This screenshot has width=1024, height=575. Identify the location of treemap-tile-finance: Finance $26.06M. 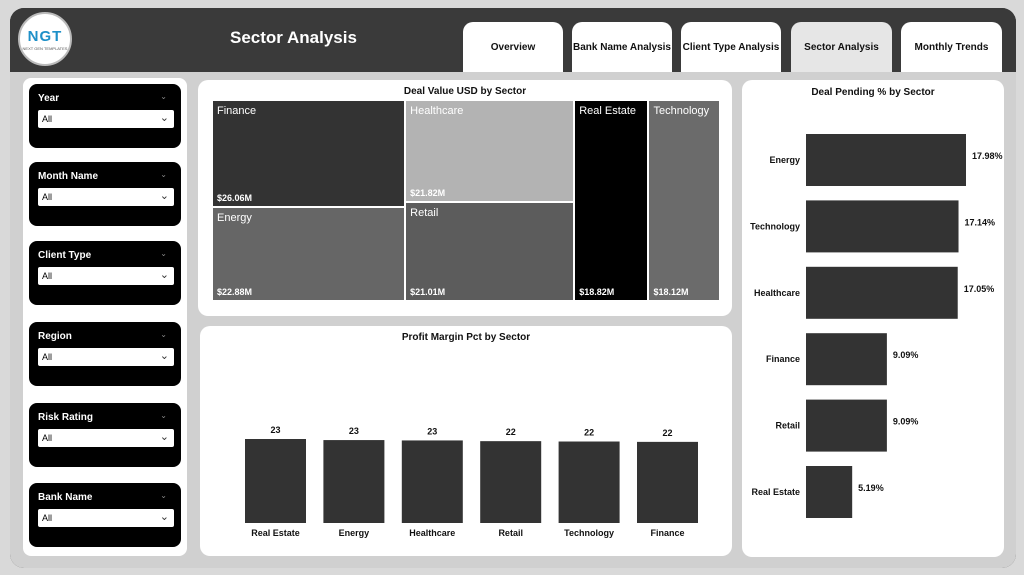
(309, 154).